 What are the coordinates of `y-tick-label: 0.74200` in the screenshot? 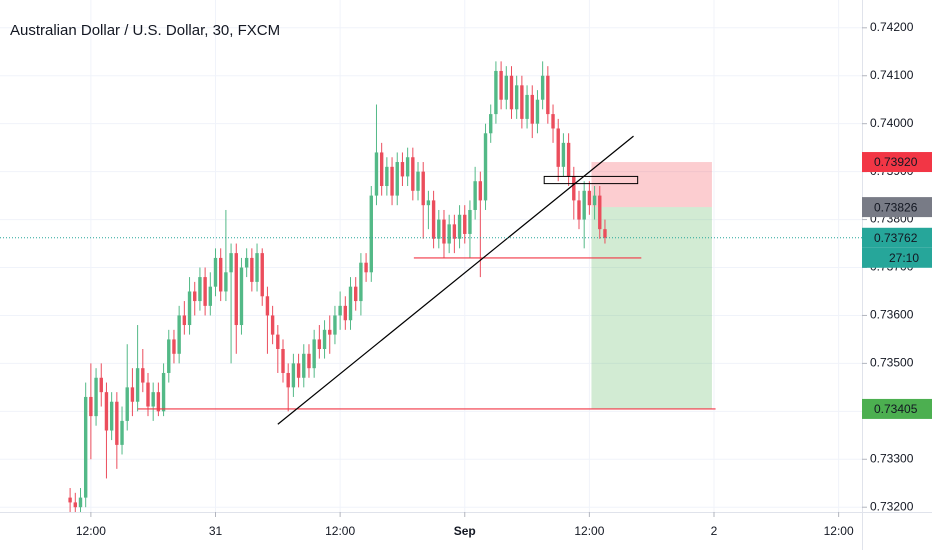 It's located at (892, 27).